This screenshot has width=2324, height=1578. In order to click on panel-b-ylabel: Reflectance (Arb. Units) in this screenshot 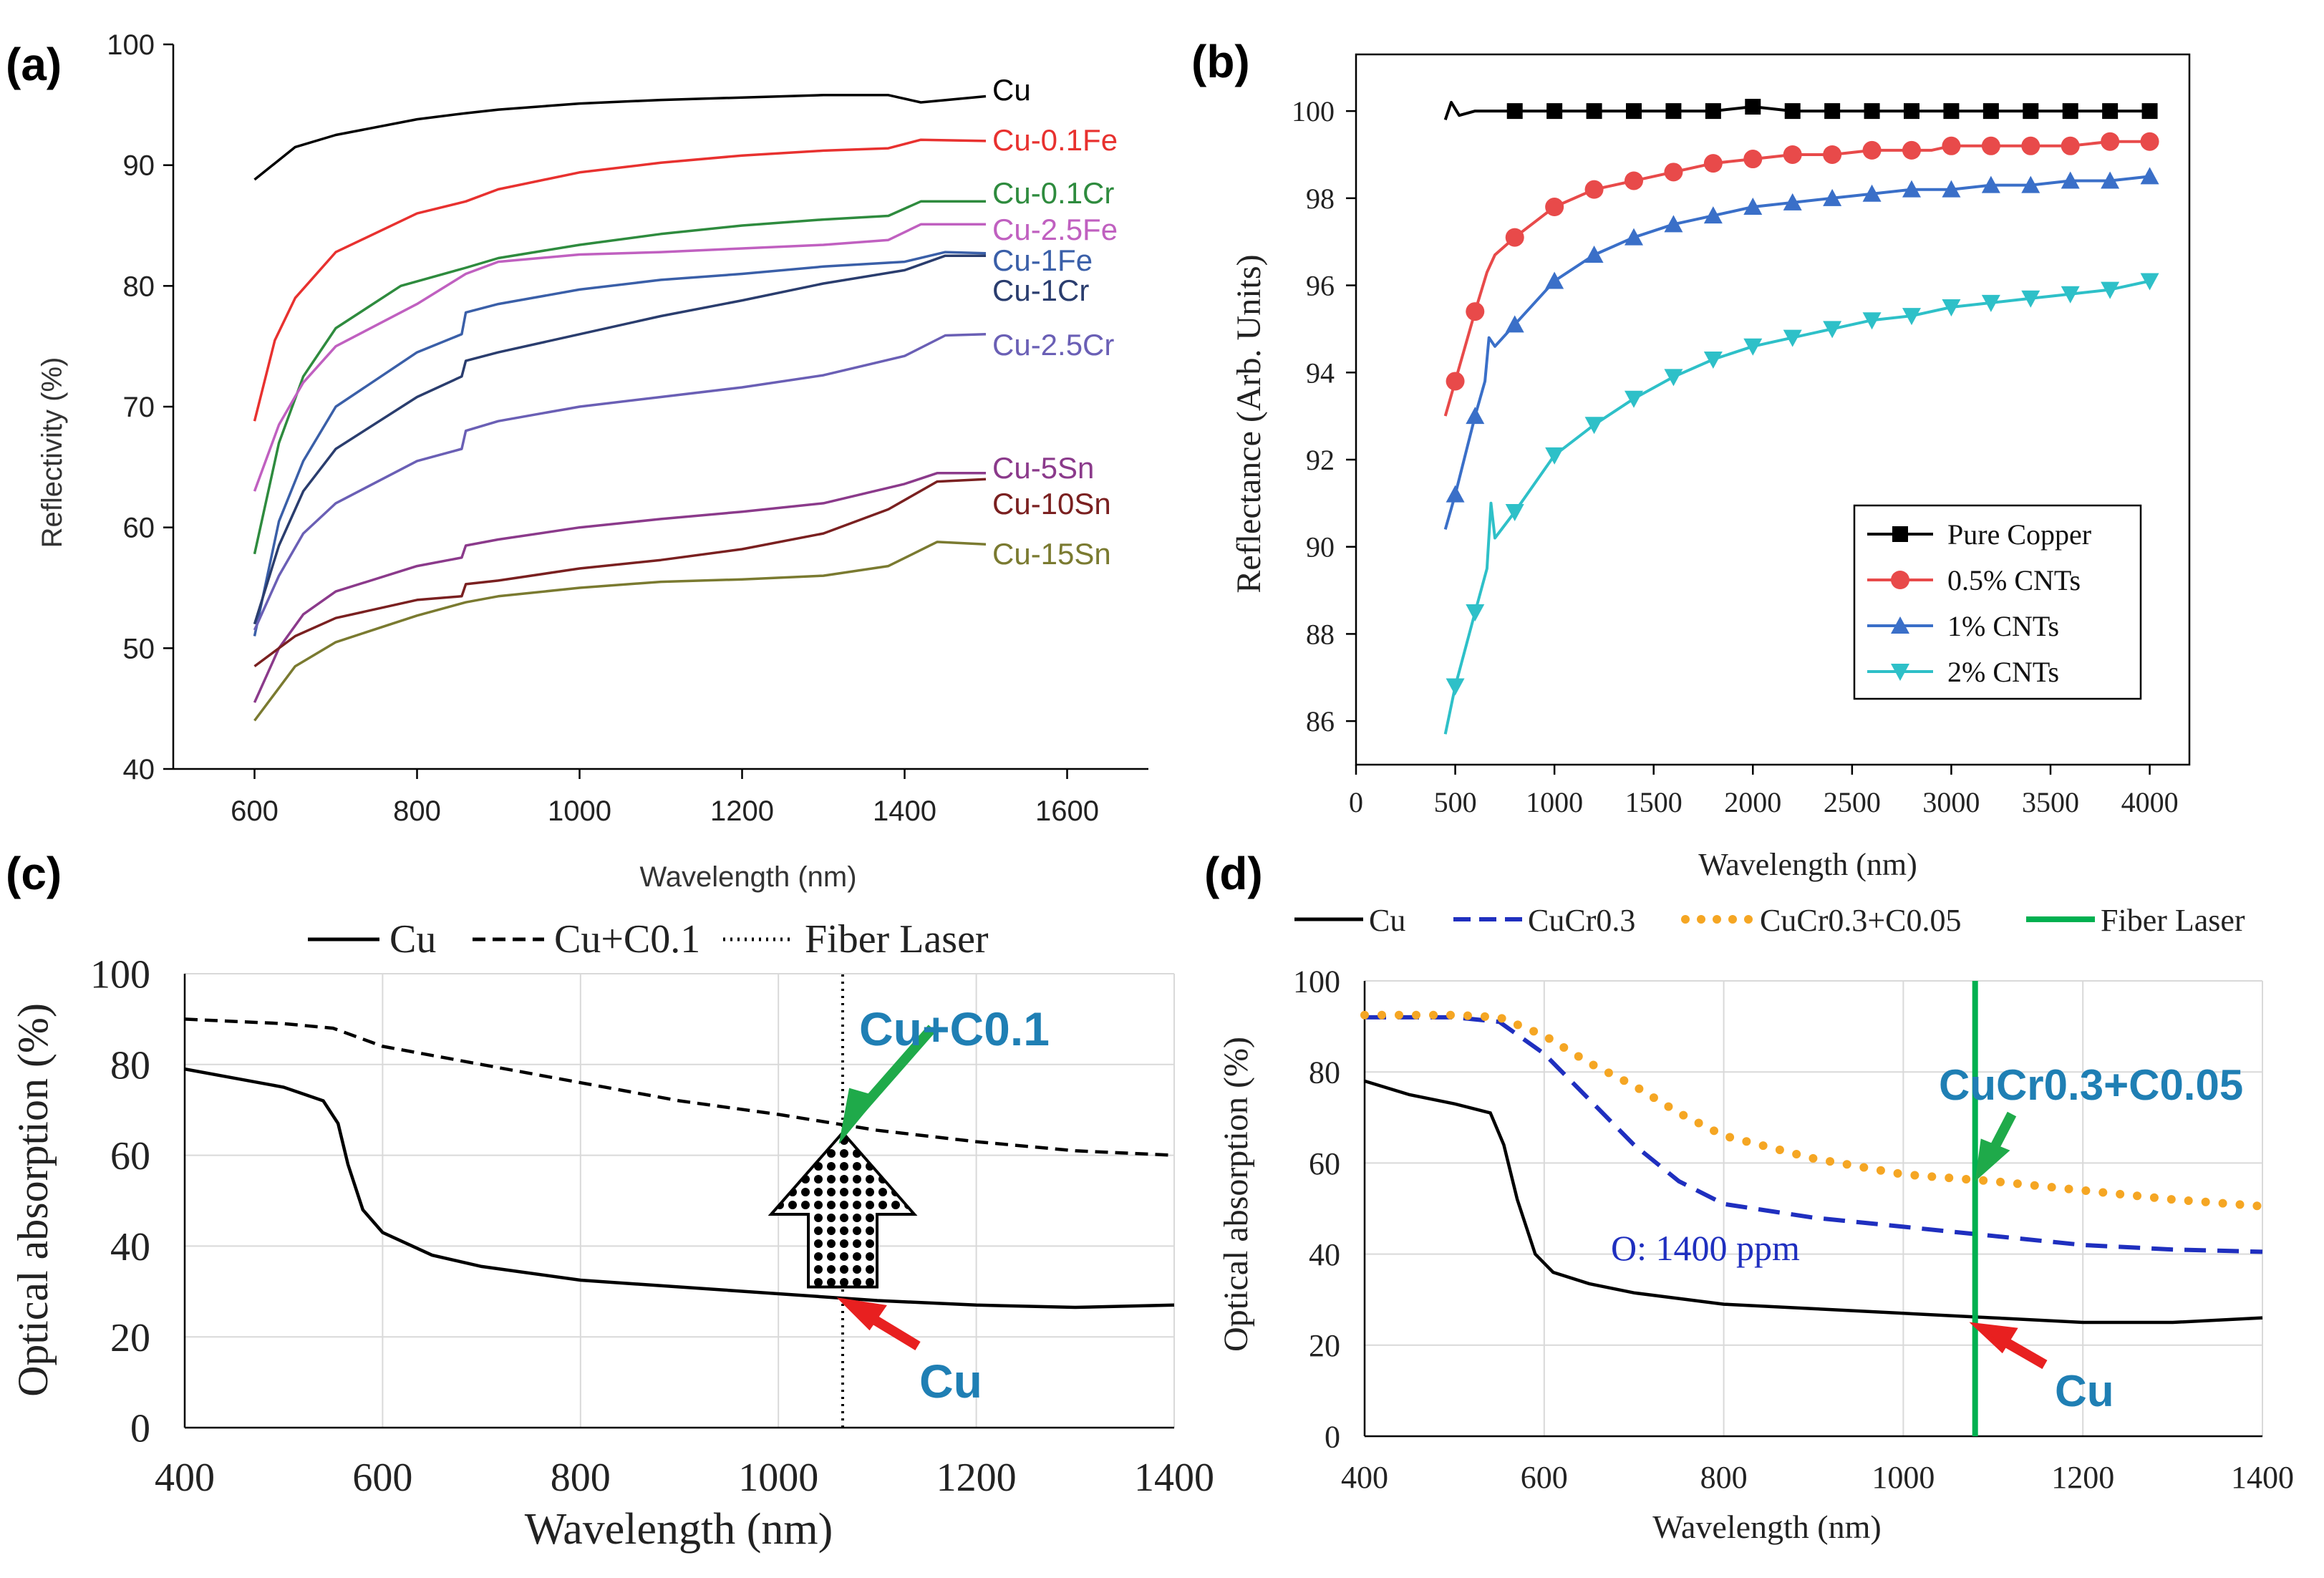, I will do `click(1249, 423)`.